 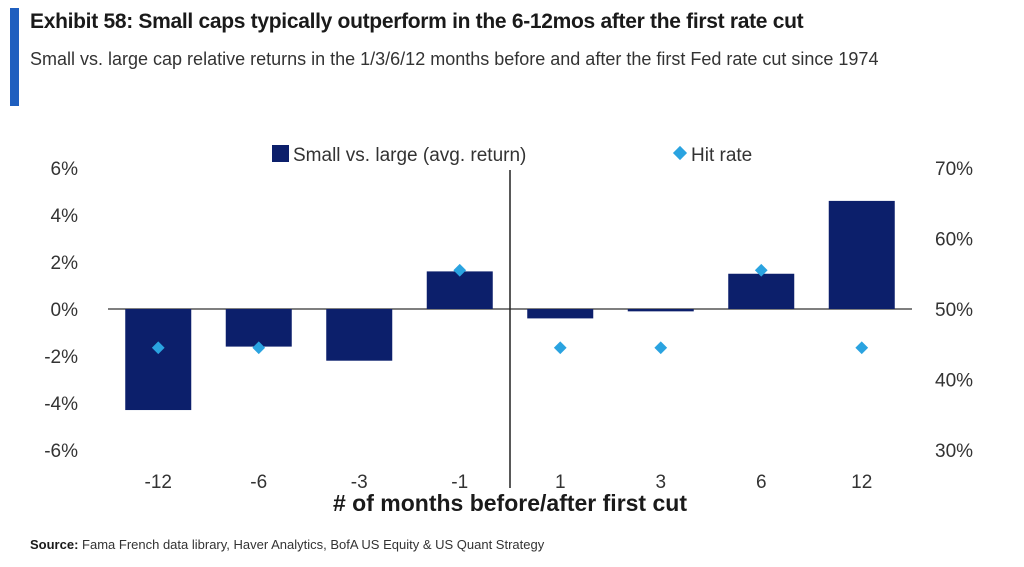 I want to click on y-tick-left: 4%, so click(x=65, y=216).